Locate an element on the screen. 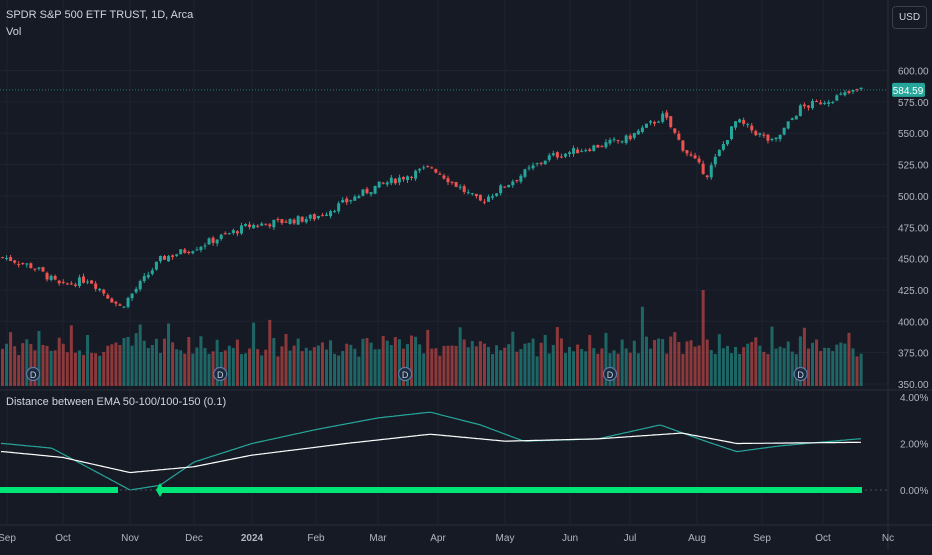 The image size is (932, 555). last-price-badge is located at coordinates (908, 89).